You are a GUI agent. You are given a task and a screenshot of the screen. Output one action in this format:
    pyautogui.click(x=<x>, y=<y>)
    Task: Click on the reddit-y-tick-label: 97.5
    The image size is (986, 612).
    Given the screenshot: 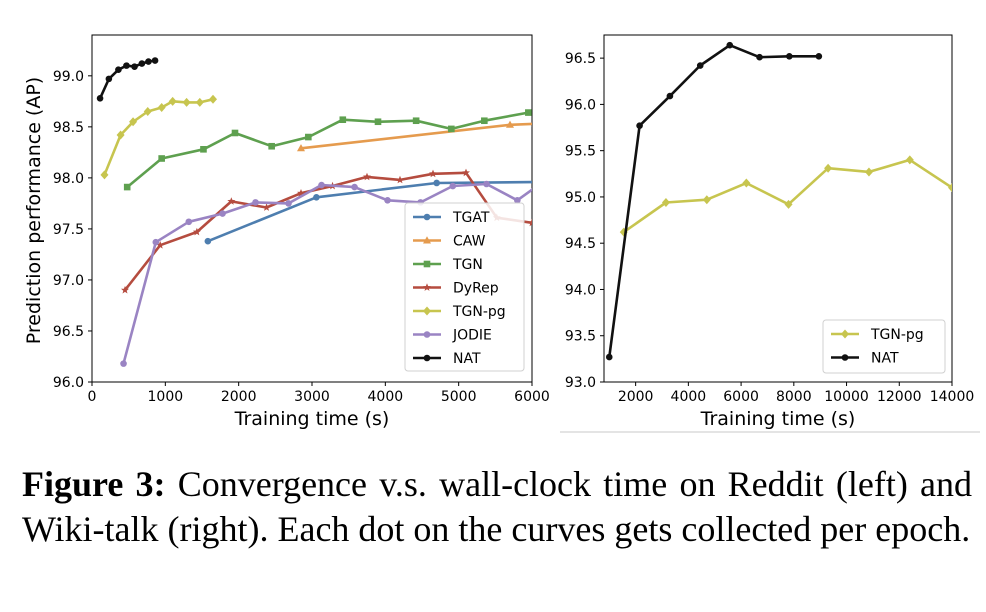 What is the action you would take?
    pyautogui.click(x=68, y=230)
    